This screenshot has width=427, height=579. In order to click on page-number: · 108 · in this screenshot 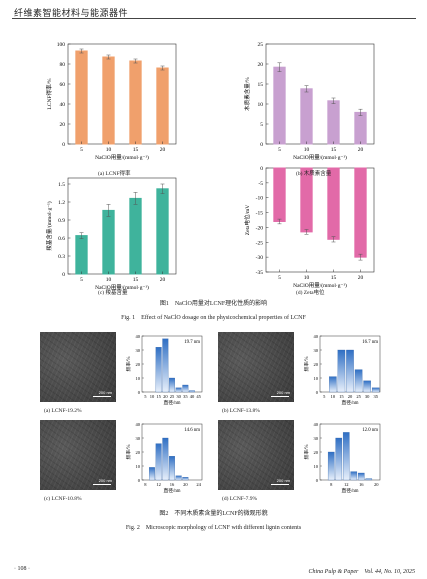, I will do `click(22, 569)`.